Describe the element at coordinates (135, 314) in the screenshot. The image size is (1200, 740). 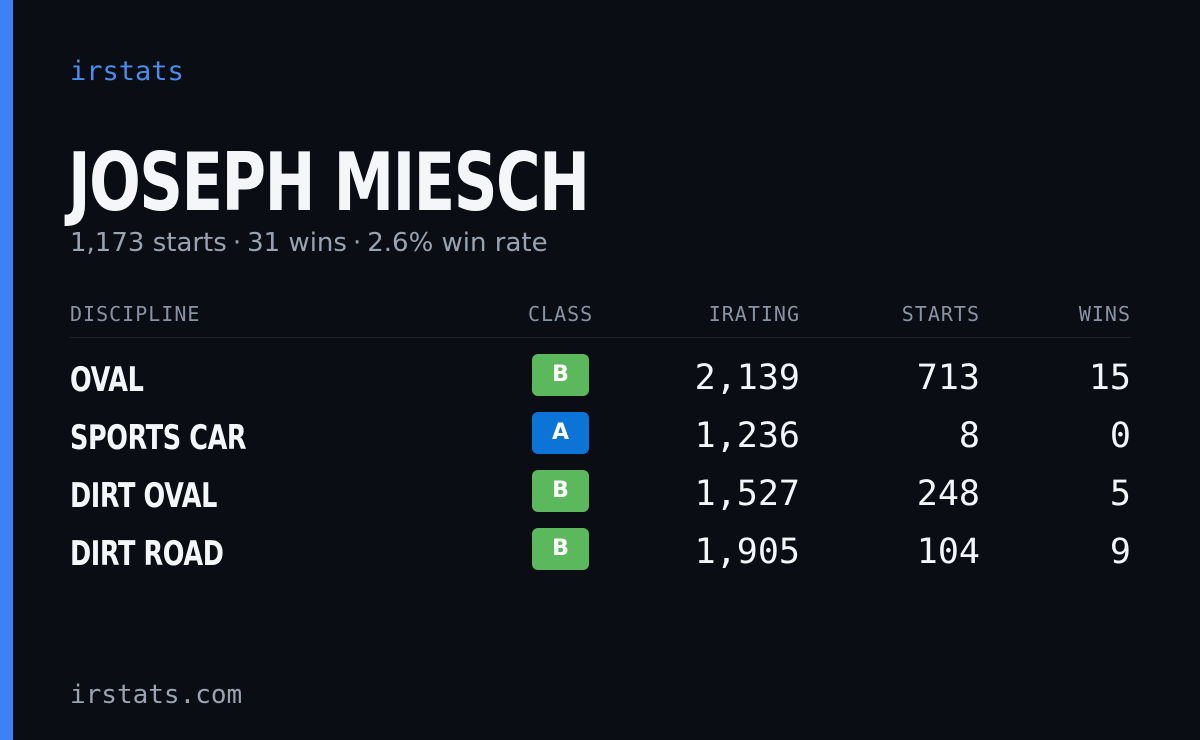
I see `header-discipline: DISCIPLINE` at that location.